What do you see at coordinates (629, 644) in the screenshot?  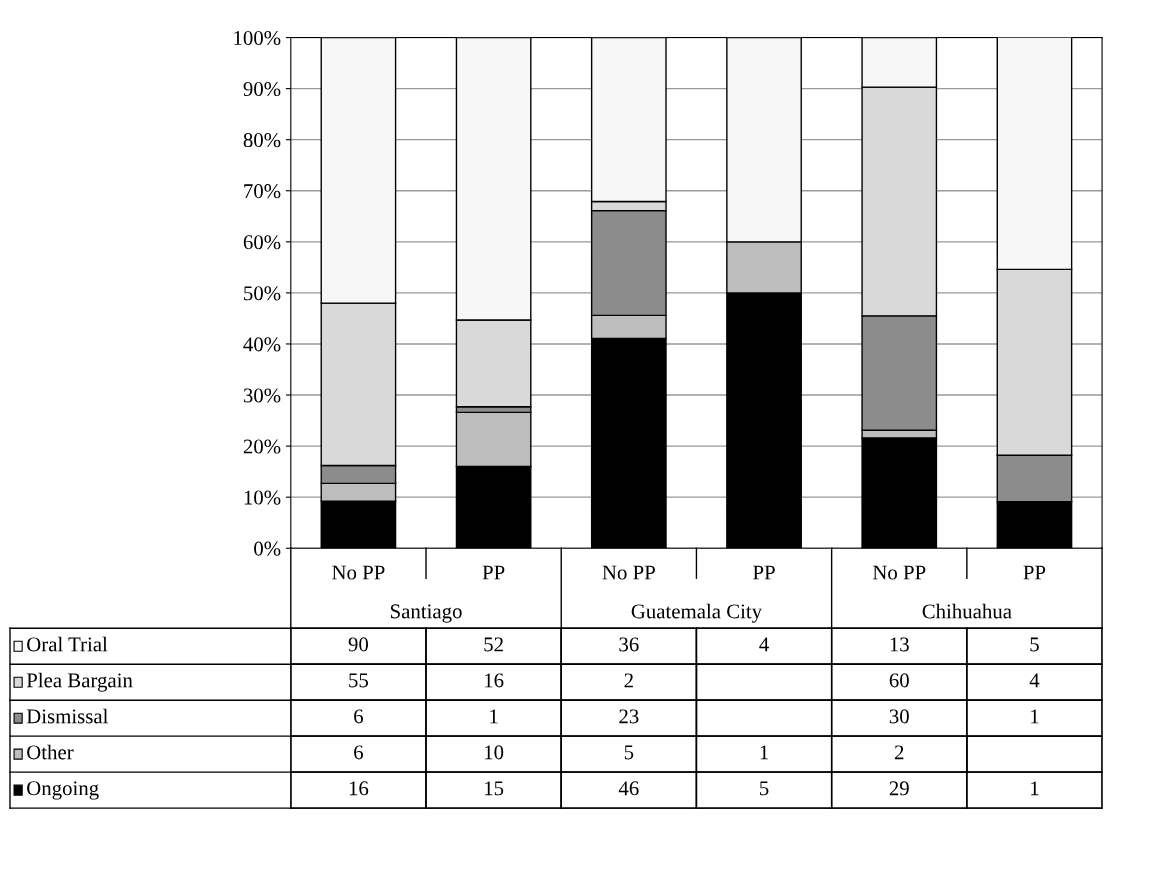 I see `data-label: 36` at bounding box center [629, 644].